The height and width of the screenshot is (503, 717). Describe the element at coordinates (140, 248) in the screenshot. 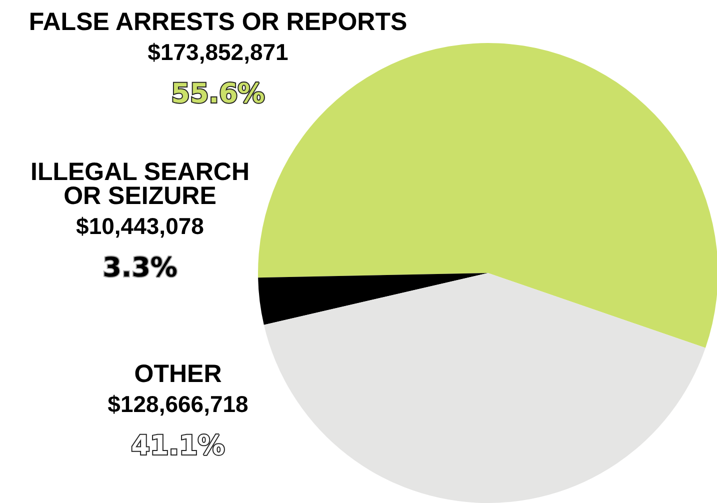

I see `data-label: $10,443,078 3.3%` at that location.